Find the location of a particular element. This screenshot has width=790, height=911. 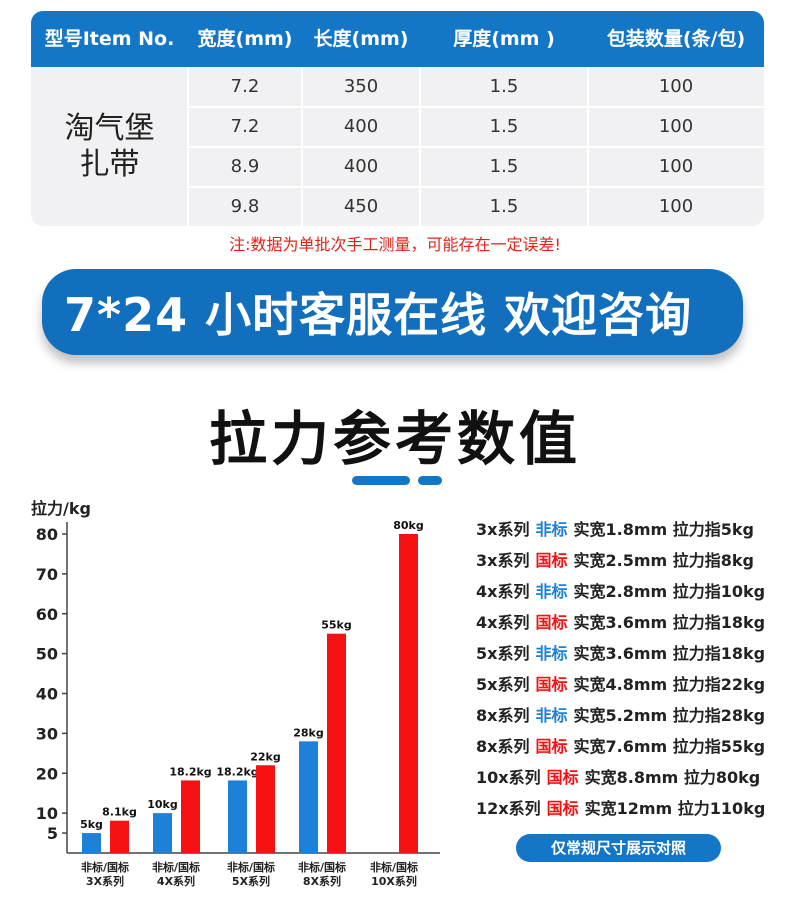

header-length: 长度(mm) is located at coordinates (361, 39).